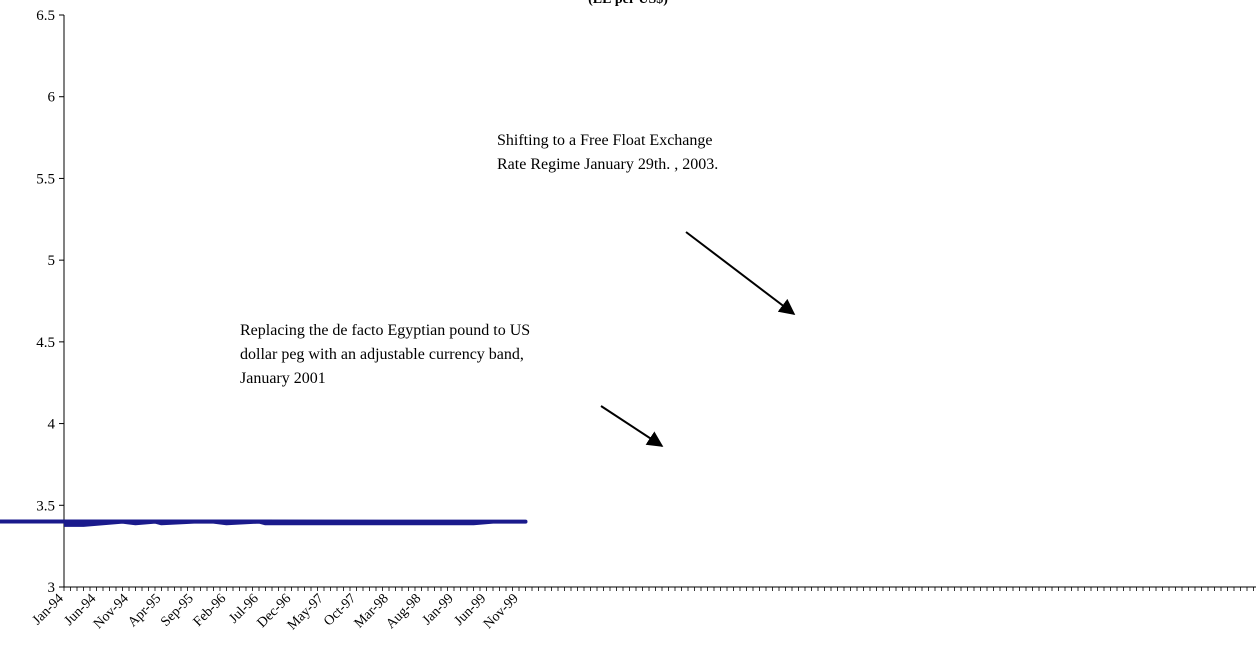 The height and width of the screenshot is (663, 1256). I want to click on y-tick-label: 3, so click(52, 588).